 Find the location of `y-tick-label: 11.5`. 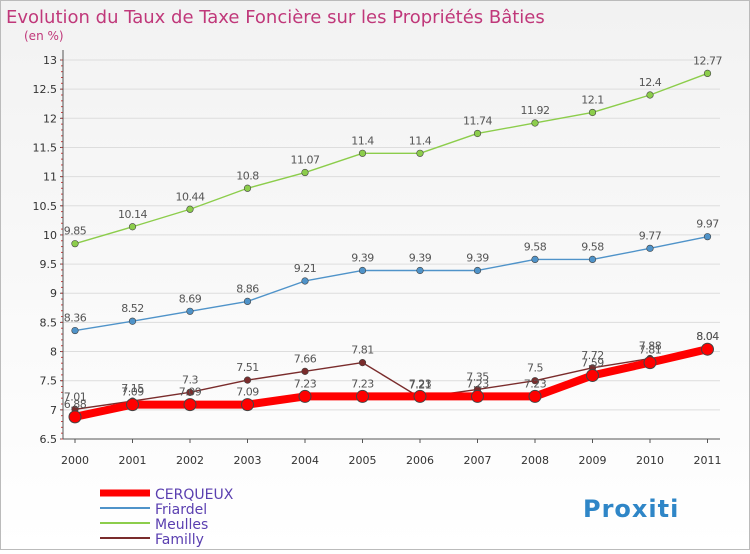

y-tick-label: 11.5 is located at coordinates (45, 147).